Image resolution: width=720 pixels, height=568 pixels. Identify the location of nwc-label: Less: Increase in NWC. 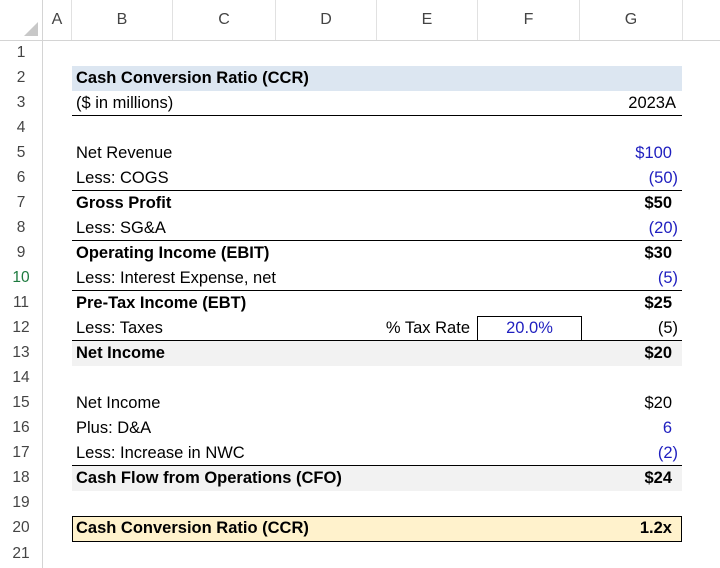
(160, 453).